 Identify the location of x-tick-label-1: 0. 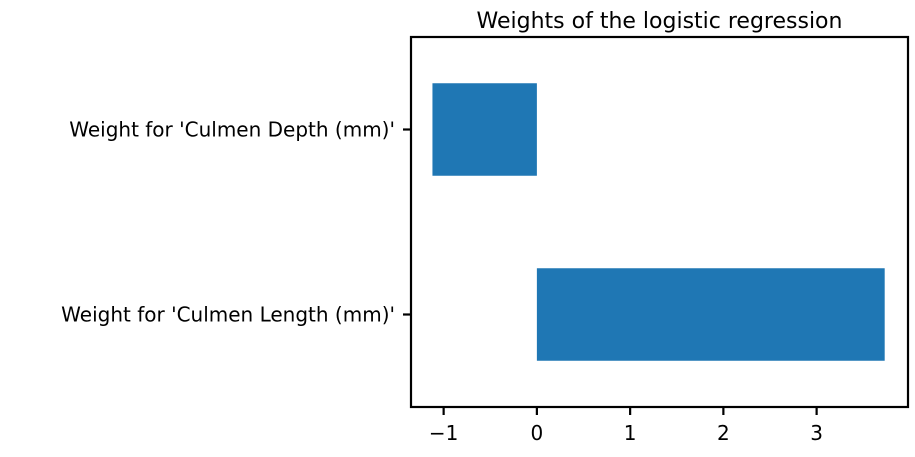
(537, 433).